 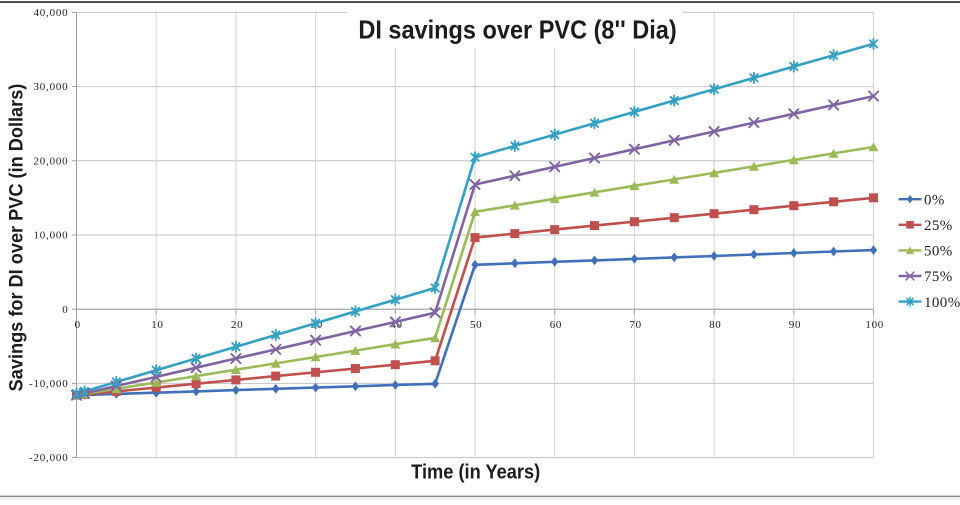 I want to click on svg-text: 50, so click(x=476, y=325).